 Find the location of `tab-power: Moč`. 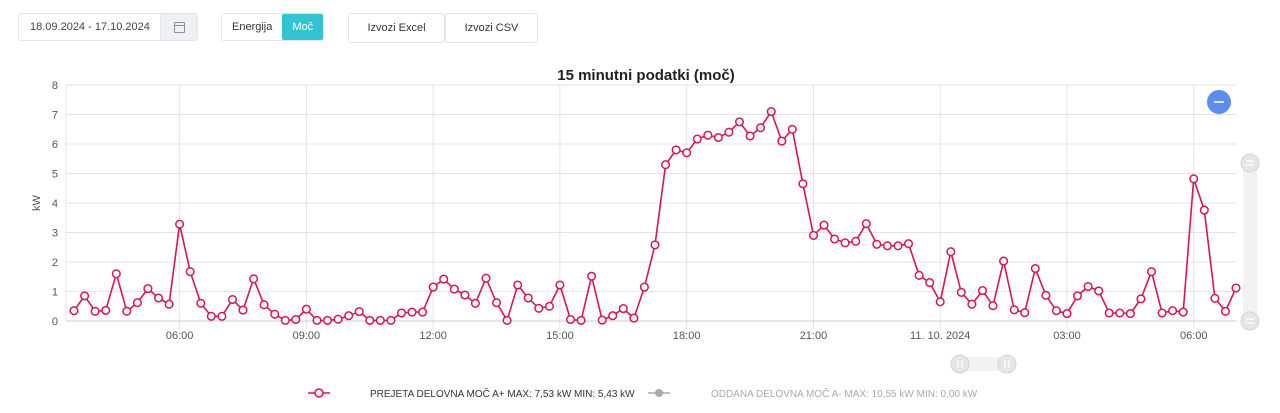

tab-power: Moč is located at coordinates (303, 27).